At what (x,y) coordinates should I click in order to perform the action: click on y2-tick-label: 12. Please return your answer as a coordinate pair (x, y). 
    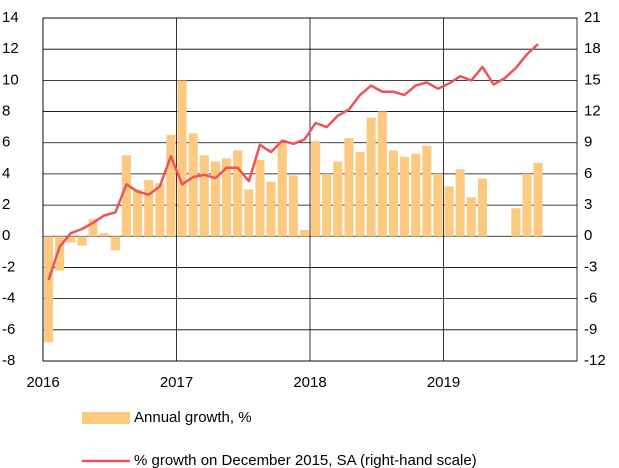
    Looking at the image, I should click on (592, 111).